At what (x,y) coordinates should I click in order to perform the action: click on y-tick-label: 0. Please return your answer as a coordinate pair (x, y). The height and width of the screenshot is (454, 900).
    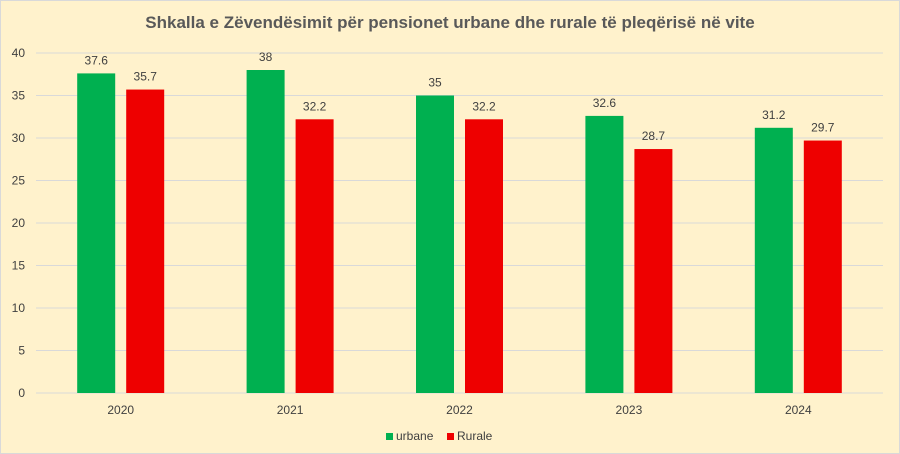
    Looking at the image, I should click on (21, 393).